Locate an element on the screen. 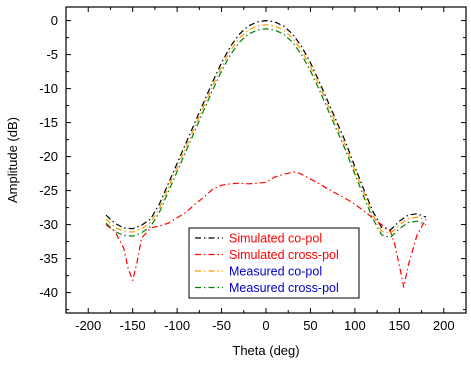 This screenshot has height=366, width=471. legend-label: Simulated cross-pol is located at coordinates (284, 255).